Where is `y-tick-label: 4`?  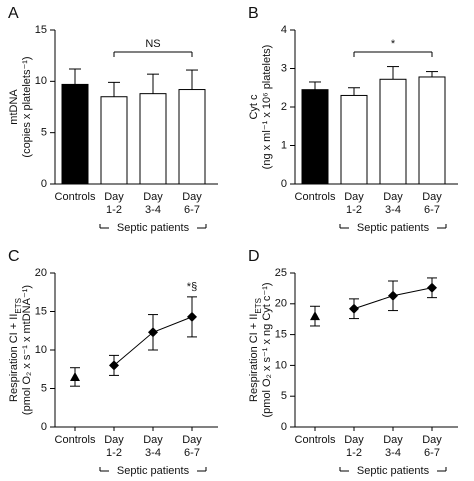
y-tick-label: 4 is located at coordinates (284, 30).